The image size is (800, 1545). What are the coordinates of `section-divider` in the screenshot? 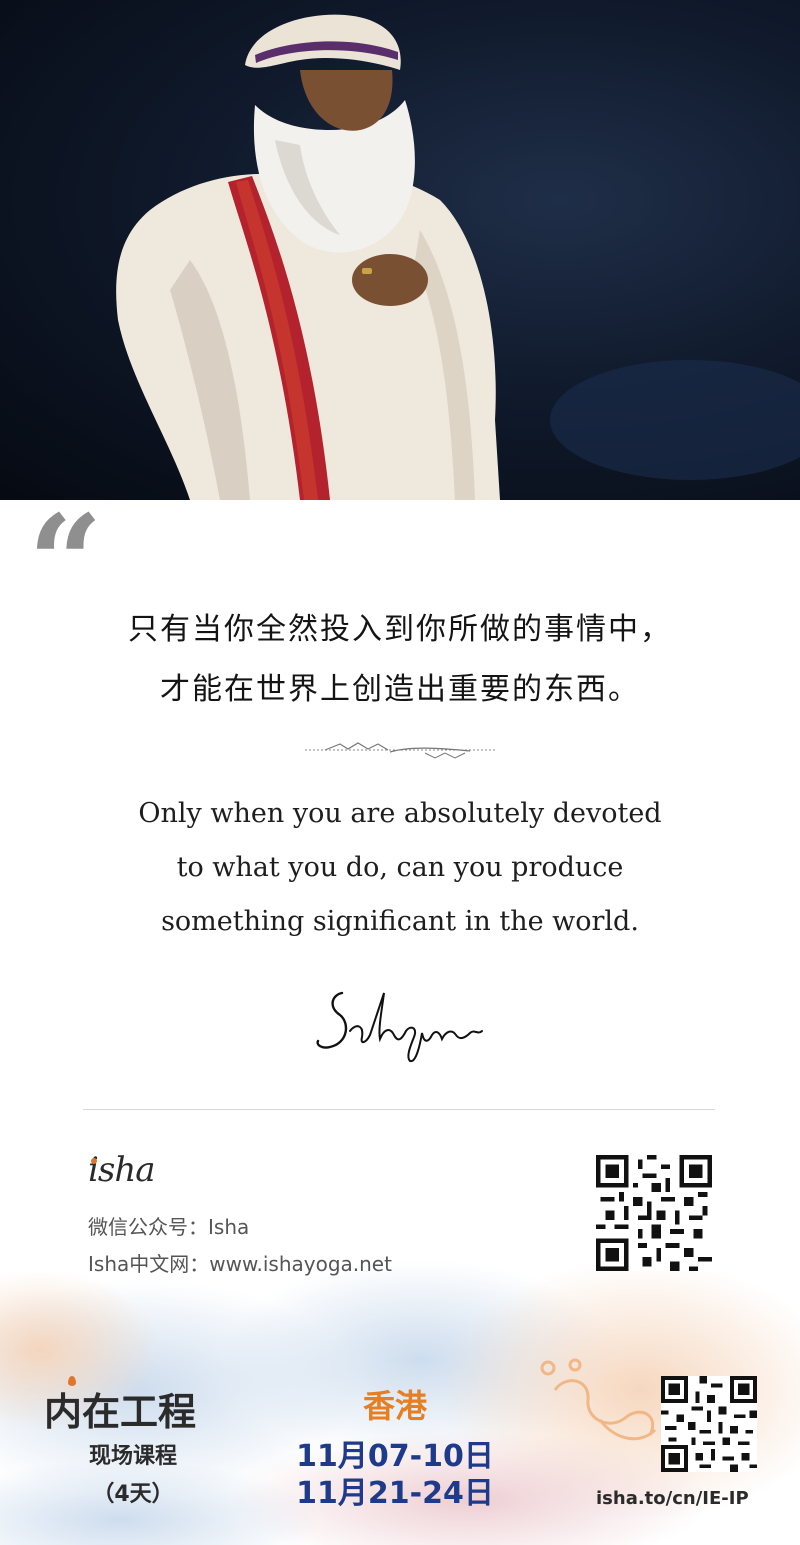 It's located at (399, 1109).